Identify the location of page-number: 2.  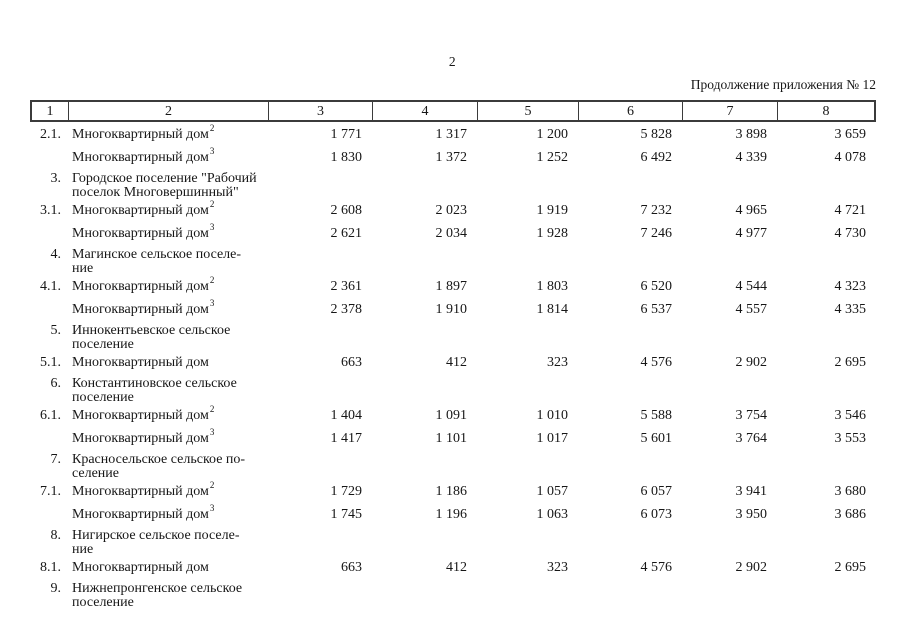
(452, 61).